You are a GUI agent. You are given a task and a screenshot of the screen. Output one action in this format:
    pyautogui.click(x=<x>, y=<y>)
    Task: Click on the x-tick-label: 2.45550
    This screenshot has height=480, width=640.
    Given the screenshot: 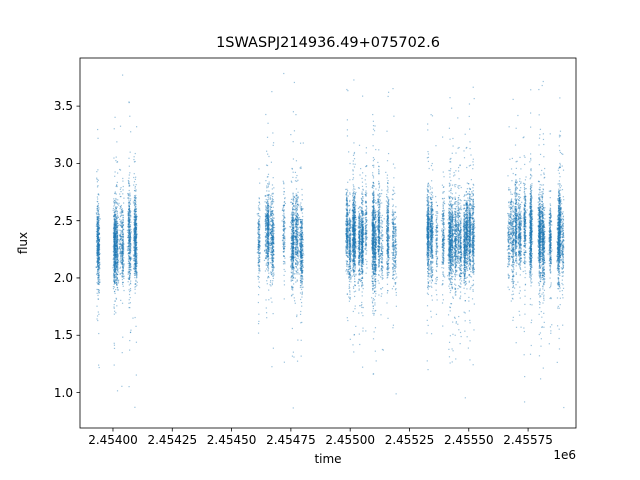 What is the action you would take?
    pyautogui.click(x=468, y=440)
    